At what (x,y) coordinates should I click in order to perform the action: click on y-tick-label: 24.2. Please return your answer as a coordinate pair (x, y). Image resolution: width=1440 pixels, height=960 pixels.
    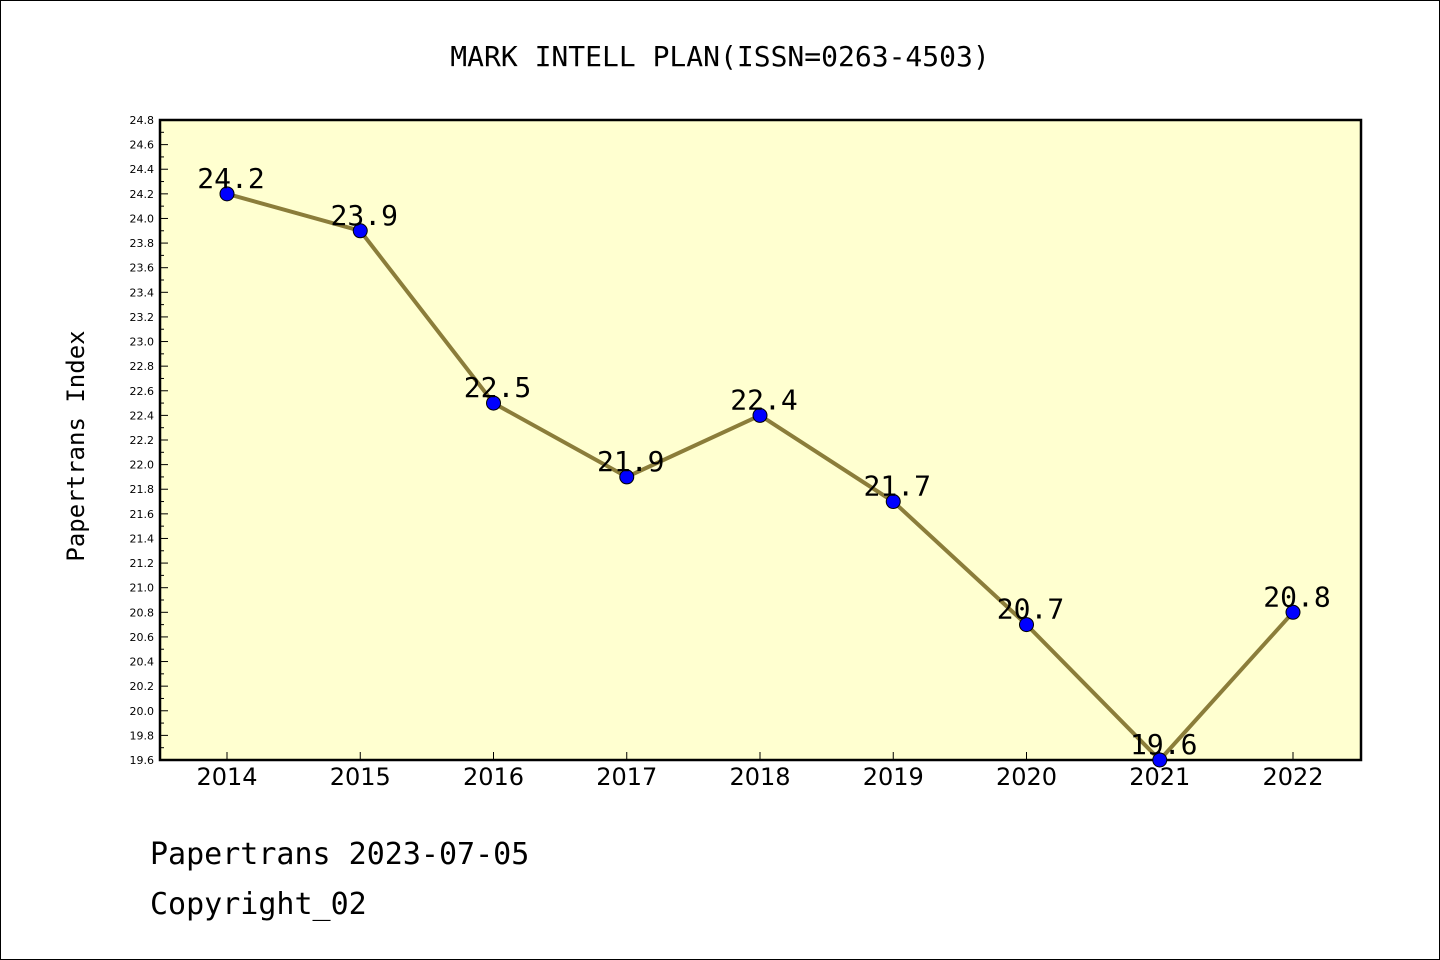
    Looking at the image, I should click on (142, 194).